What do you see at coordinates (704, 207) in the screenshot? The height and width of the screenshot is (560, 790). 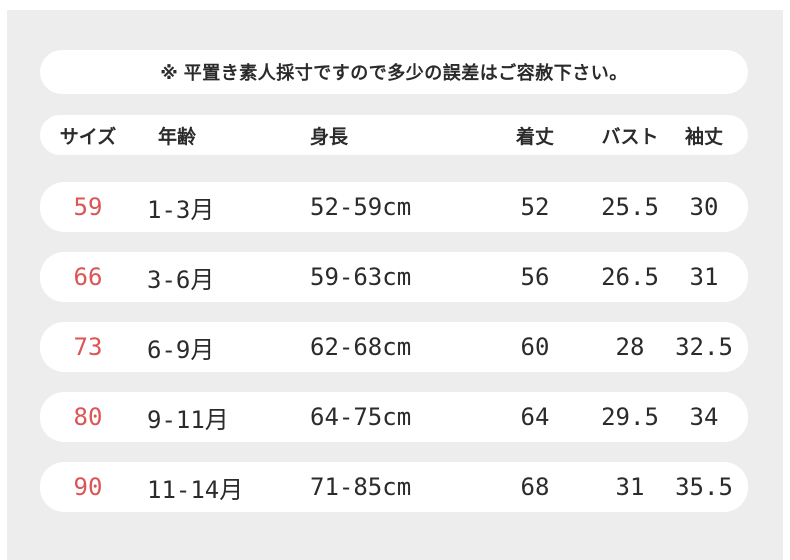 I see `cell-sleeve: 30` at bounding box center [704, 207].